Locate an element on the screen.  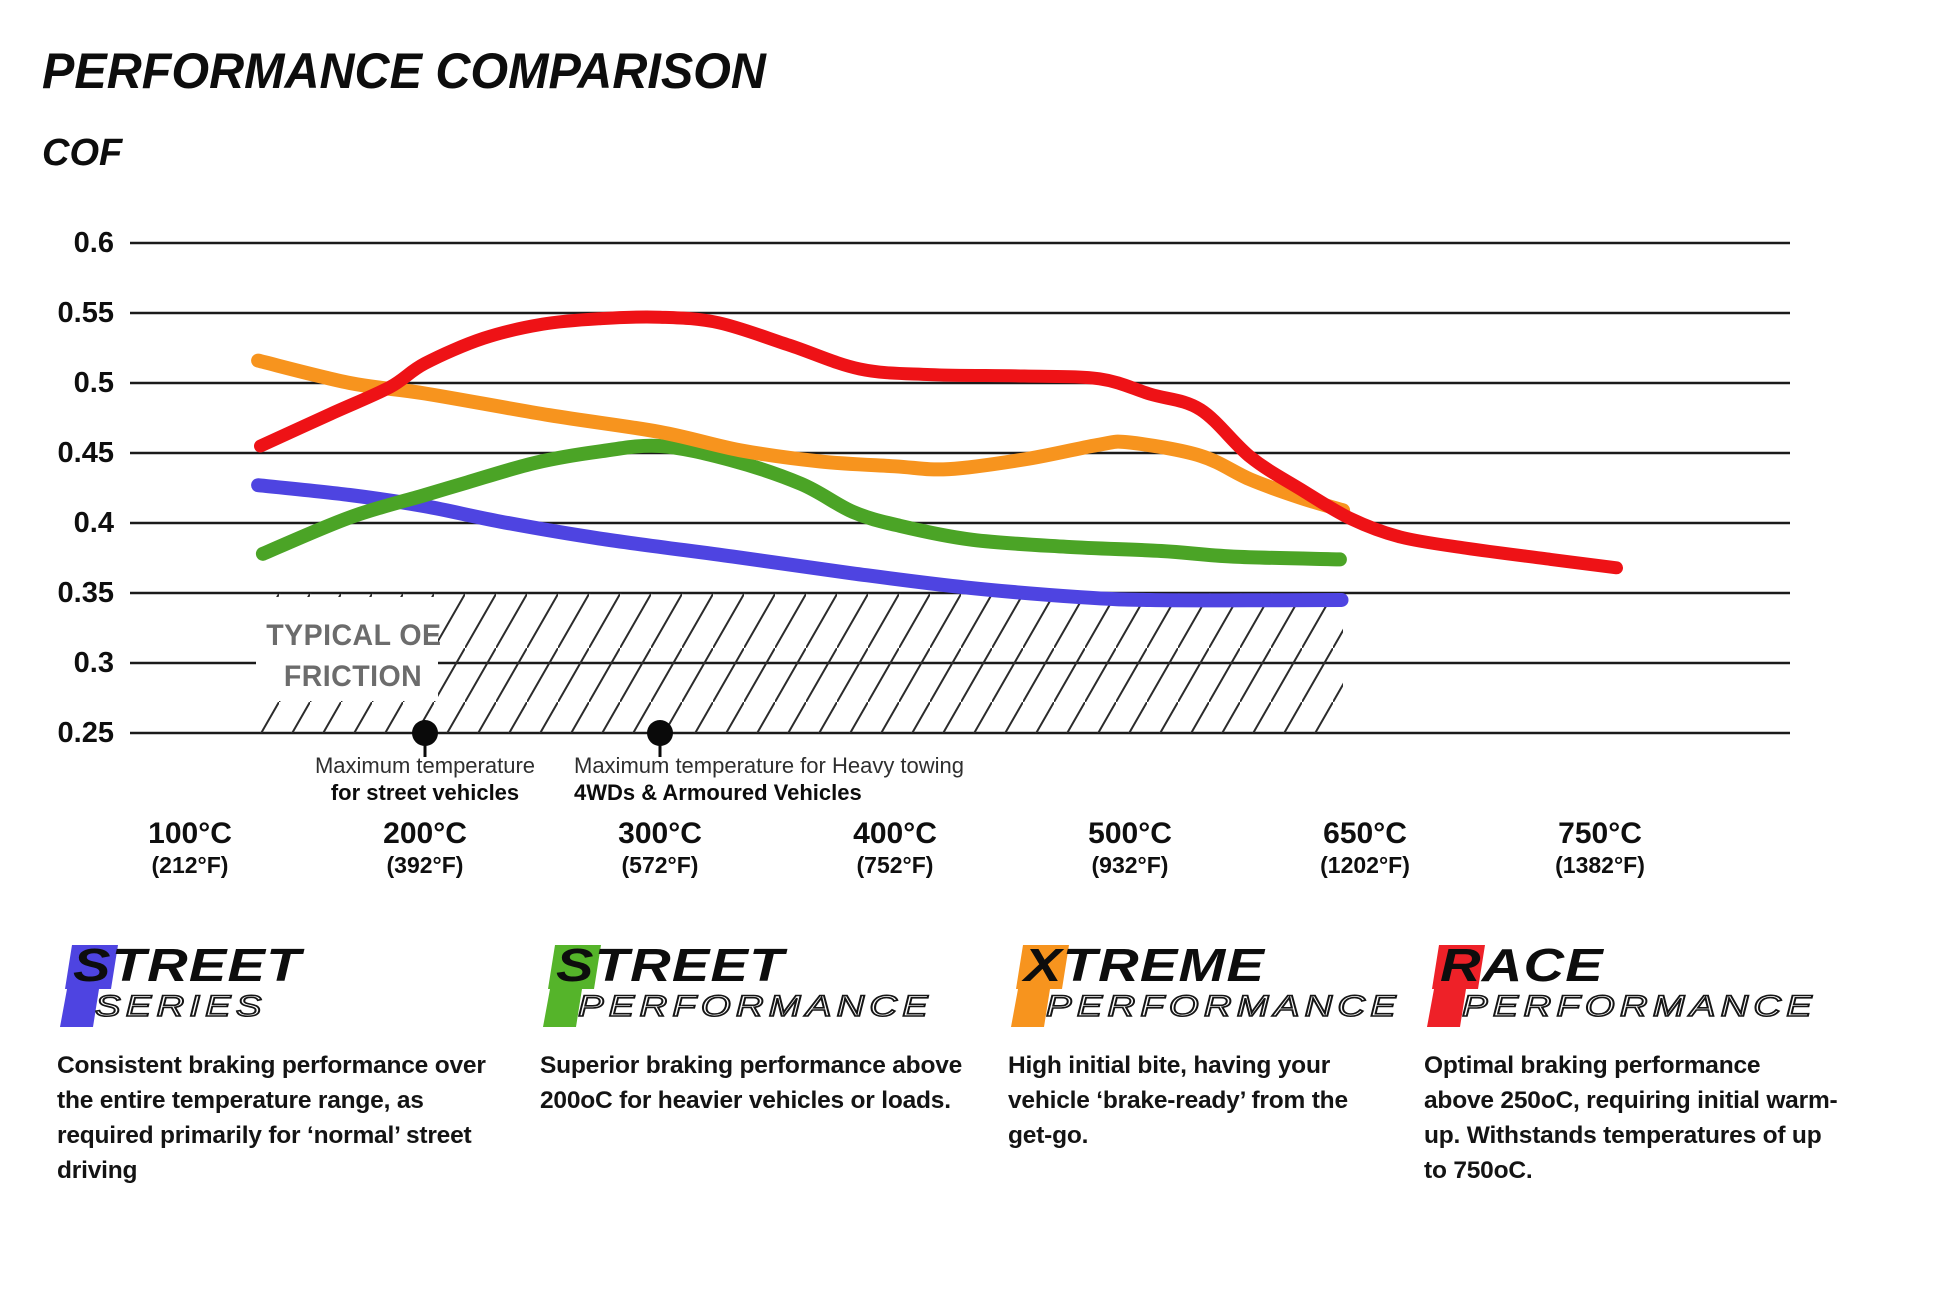
x-tick-fahrenheit: (392°F) is located at coordinates (425, 865).